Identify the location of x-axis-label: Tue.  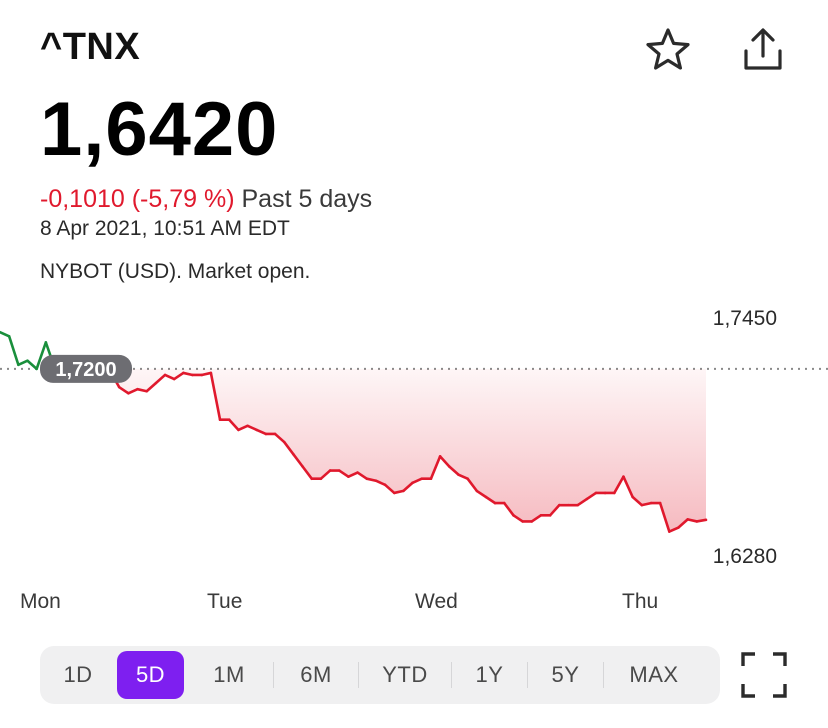
(224, 601).